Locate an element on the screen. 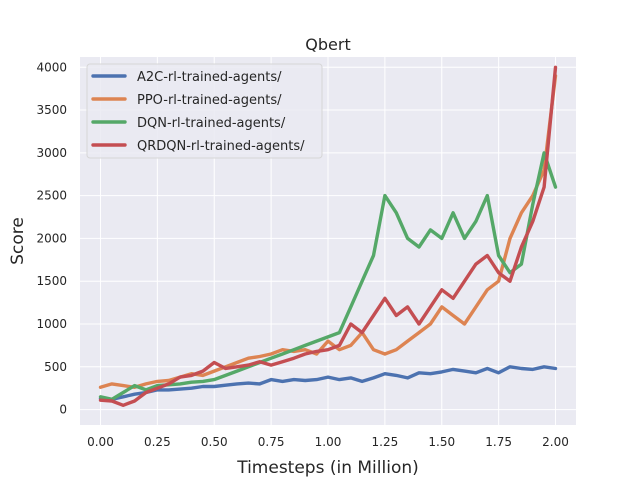 The width and height of the screenshot is (640, 480). y-tick-label: 0 is located at coordinates (63, 410).